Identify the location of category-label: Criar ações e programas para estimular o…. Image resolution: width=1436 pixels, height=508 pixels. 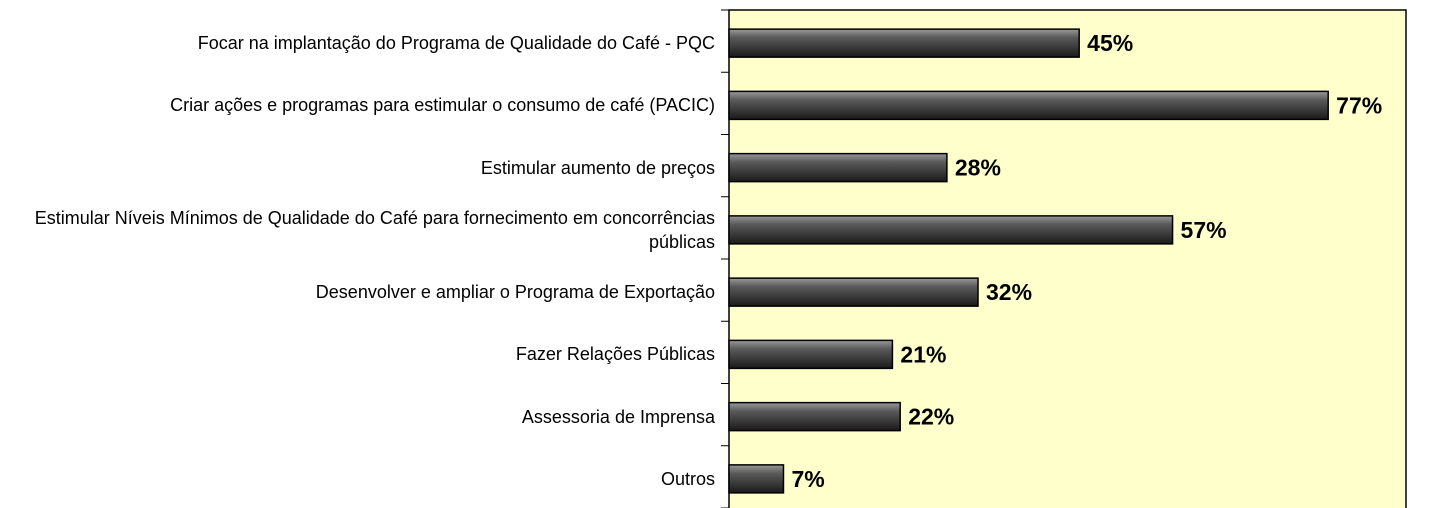
(442, 105).